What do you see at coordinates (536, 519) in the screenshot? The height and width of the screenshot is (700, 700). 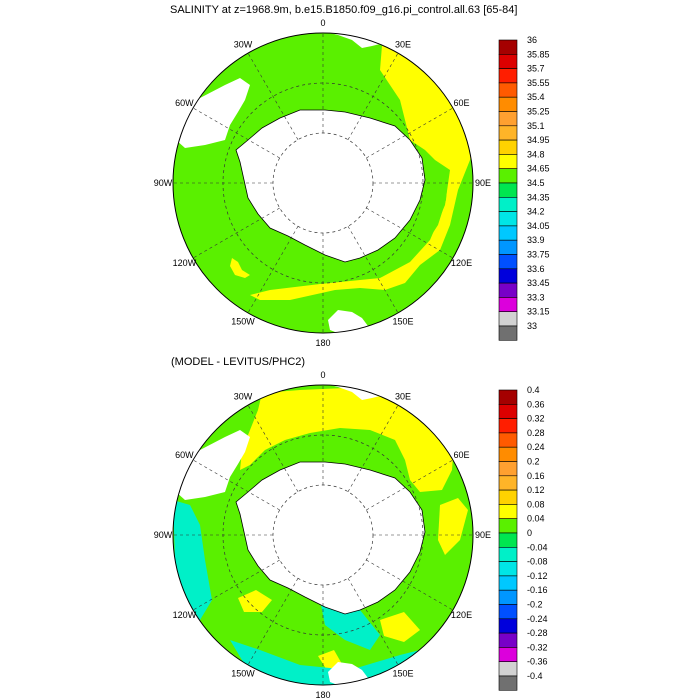 I see `bottom-colorbar-label: 0.04` at bounding box center [536, 519].